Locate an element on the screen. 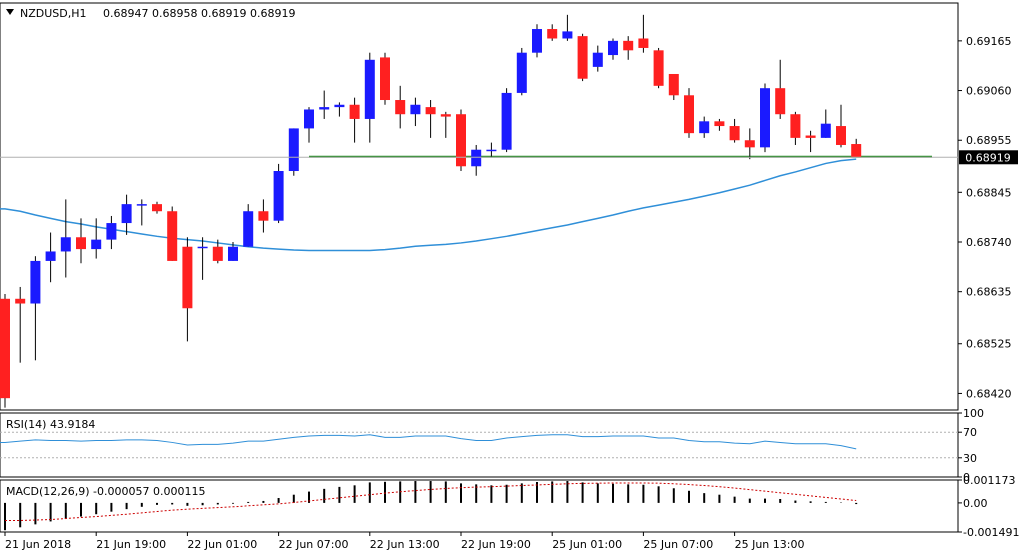 Image resolution: width=1020 pixels, height=556 pixels. time-tick-label: 22 Jun 19:00 is located at coordinates (496, 544).